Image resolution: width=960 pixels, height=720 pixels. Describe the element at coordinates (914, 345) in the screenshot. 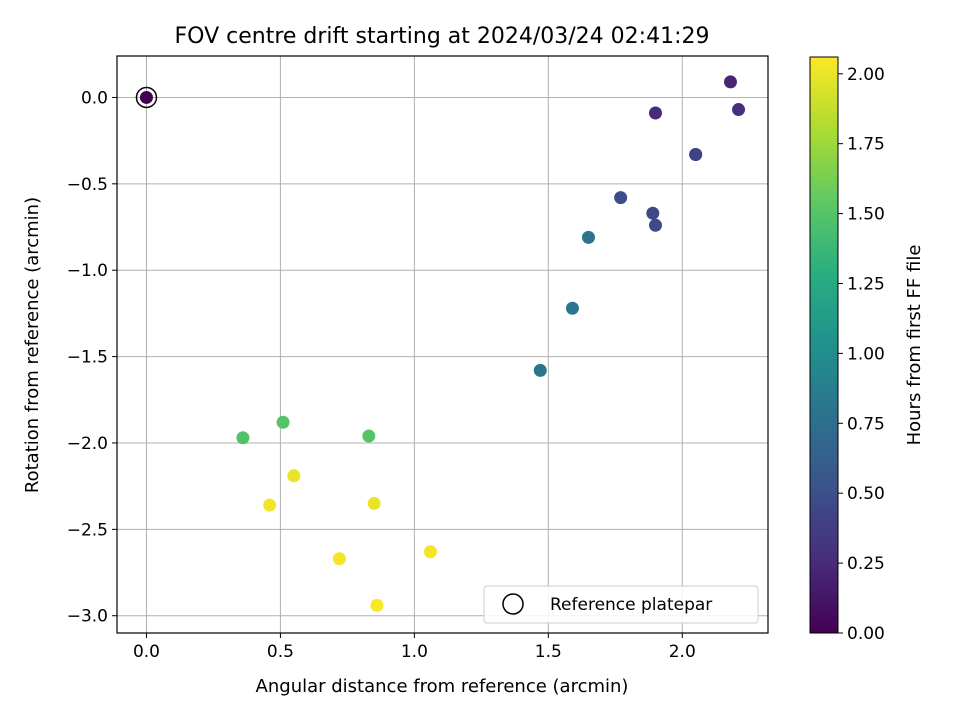

I see `colorbar-label: Hours from first FF file` at that location.